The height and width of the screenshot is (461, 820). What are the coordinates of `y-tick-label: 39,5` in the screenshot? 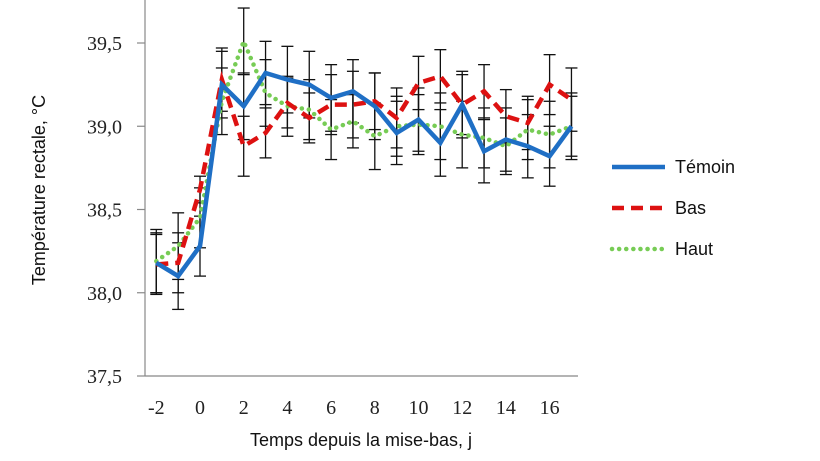 It's located at (104, 44).